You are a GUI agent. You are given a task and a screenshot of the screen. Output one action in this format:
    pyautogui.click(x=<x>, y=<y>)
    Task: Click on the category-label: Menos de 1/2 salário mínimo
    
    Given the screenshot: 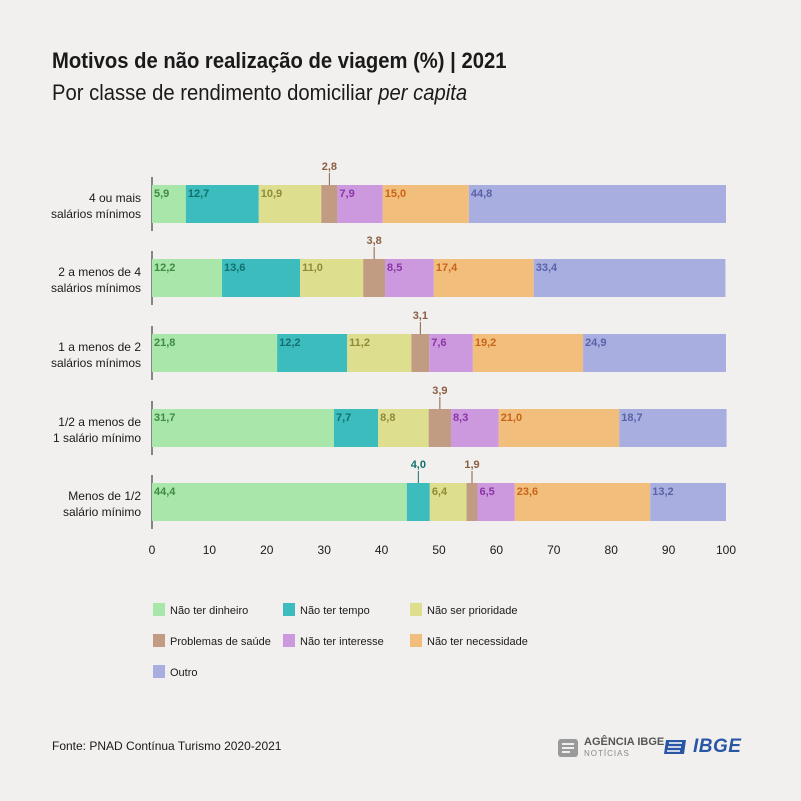 What is the action you would take?
    pyautogui.click(x=102, y=504)
    